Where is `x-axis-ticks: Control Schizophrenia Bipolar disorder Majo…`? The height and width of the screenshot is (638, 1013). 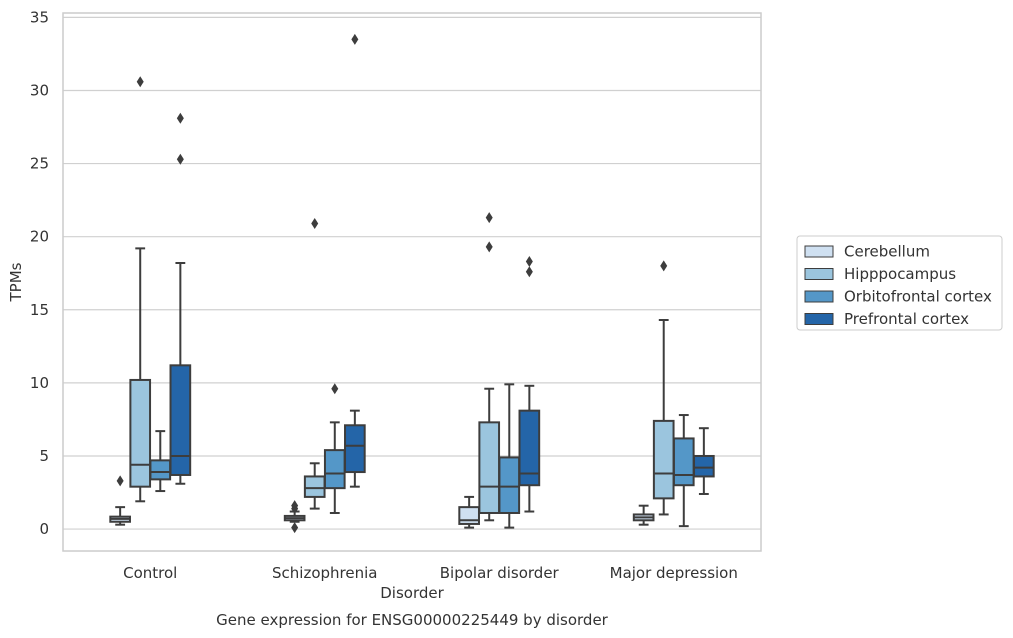
x-axis-ticks: Control Schizophrenia Bipolar disorder Majo… is located at coordinates (430, 573).